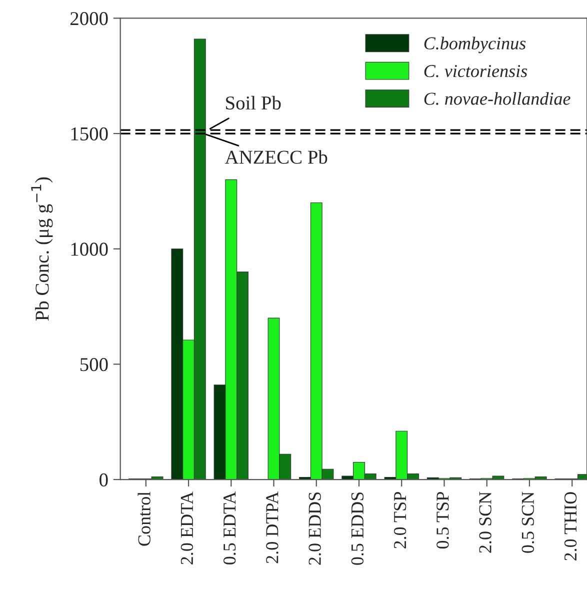 The image size is (587, 607). What do you see at coordinates (144, 519) in the screenshot?
I see `x-tick-label: Control` at bounding box center [144, 519].